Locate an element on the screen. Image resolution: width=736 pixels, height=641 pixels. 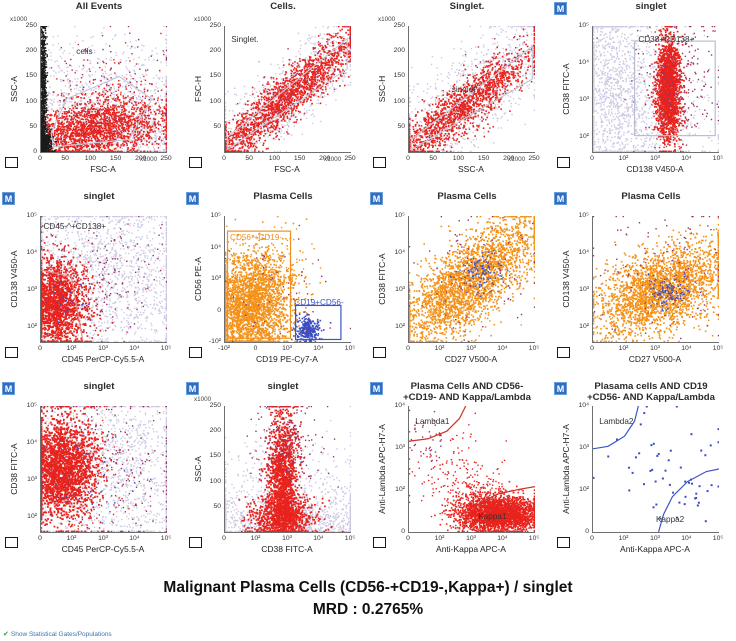
gate-label: singlet is located at coordinates (463, 89).